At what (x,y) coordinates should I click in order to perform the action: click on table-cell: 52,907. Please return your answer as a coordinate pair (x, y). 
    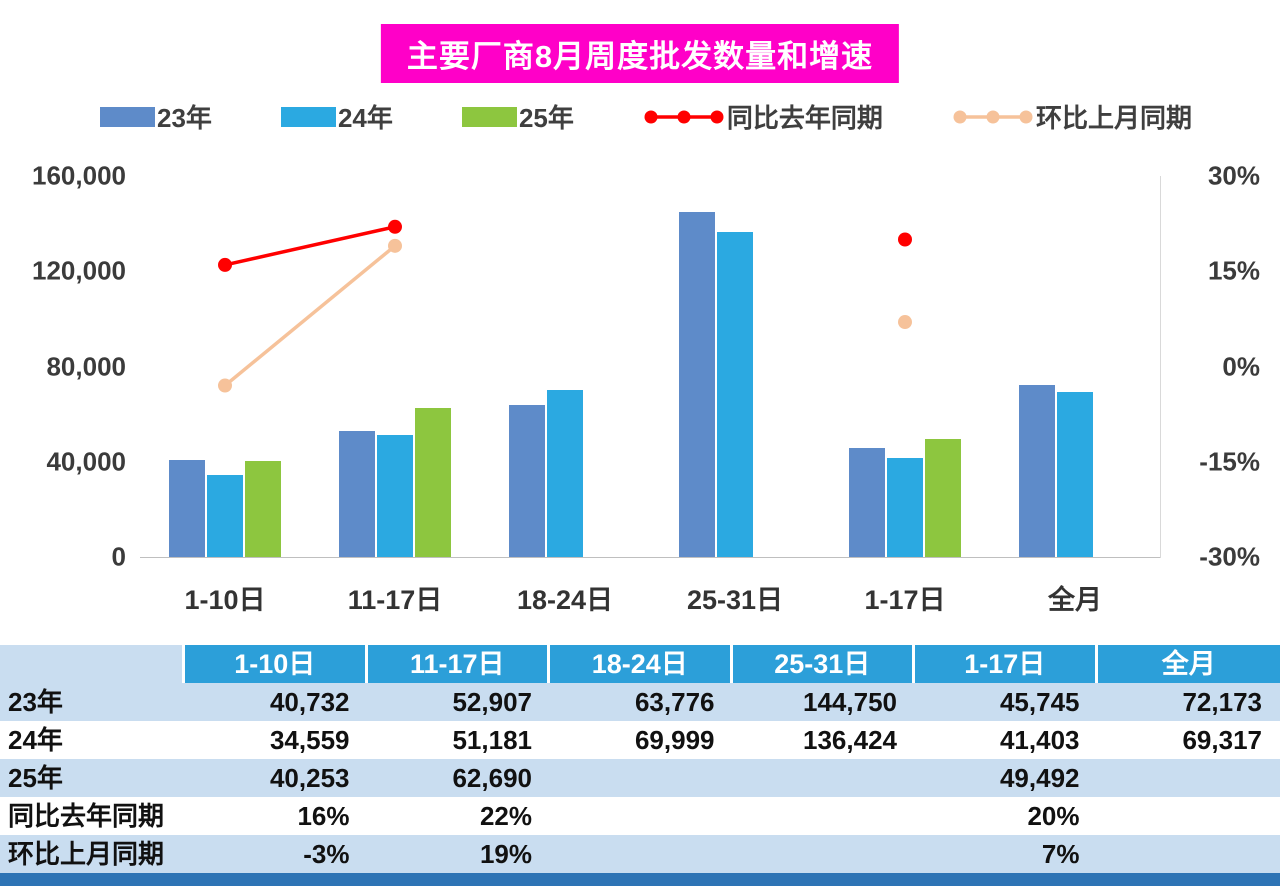
    Looking at the image, I should click on (458, 702).